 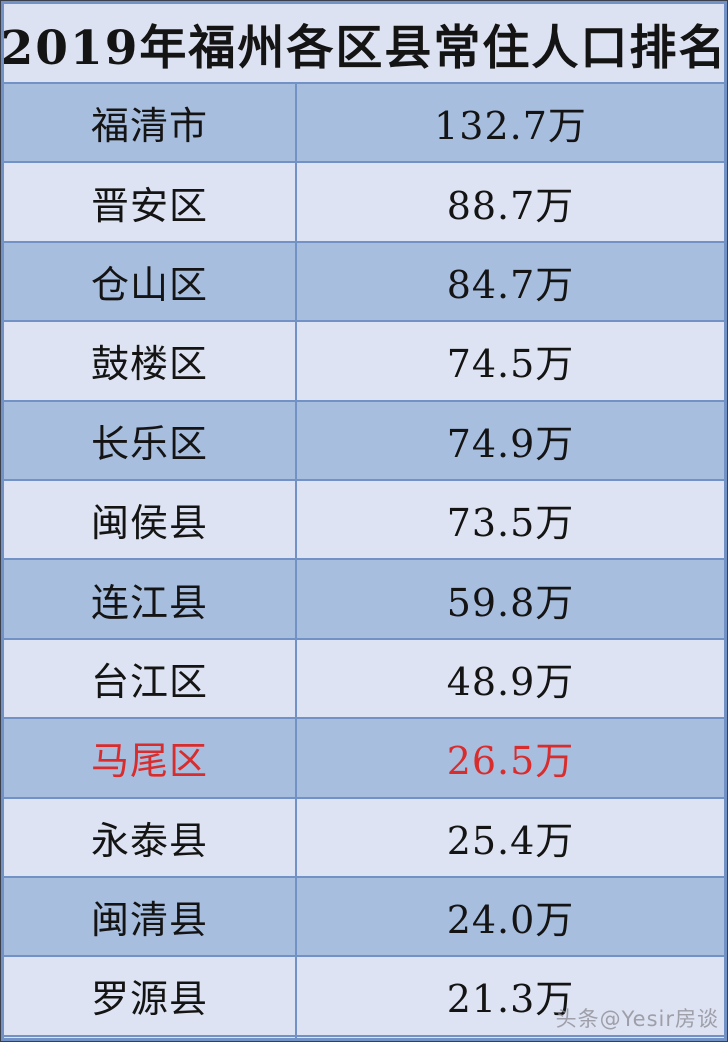 I want to click on table-row: 晋安区 88.7万, so click(x=364, y=201).